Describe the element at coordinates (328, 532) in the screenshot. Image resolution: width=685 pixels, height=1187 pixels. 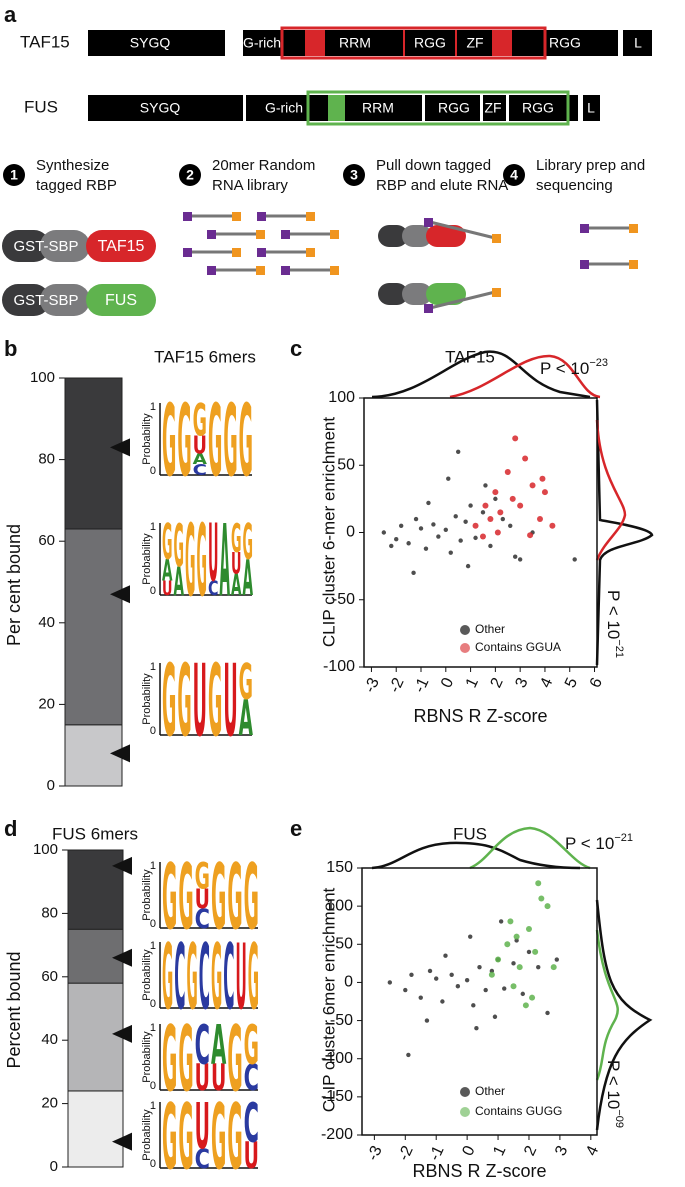
I see `y-axis-label: CLIP cluster 6-mer enrichment` at that location.